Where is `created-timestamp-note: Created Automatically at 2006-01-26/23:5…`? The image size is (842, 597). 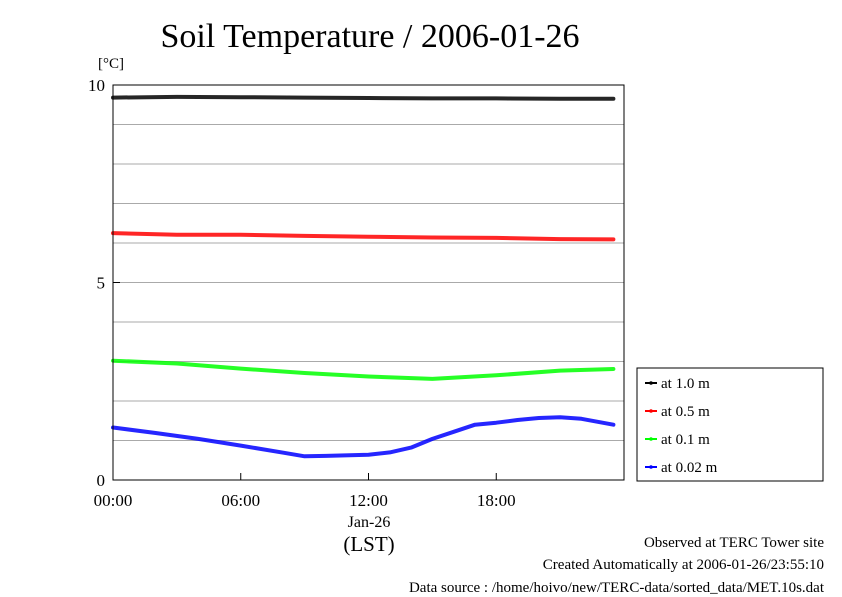
created-timestamp-note: Created Automatically at 2006-01-26/23:5… is located at coordinates (683, 565).